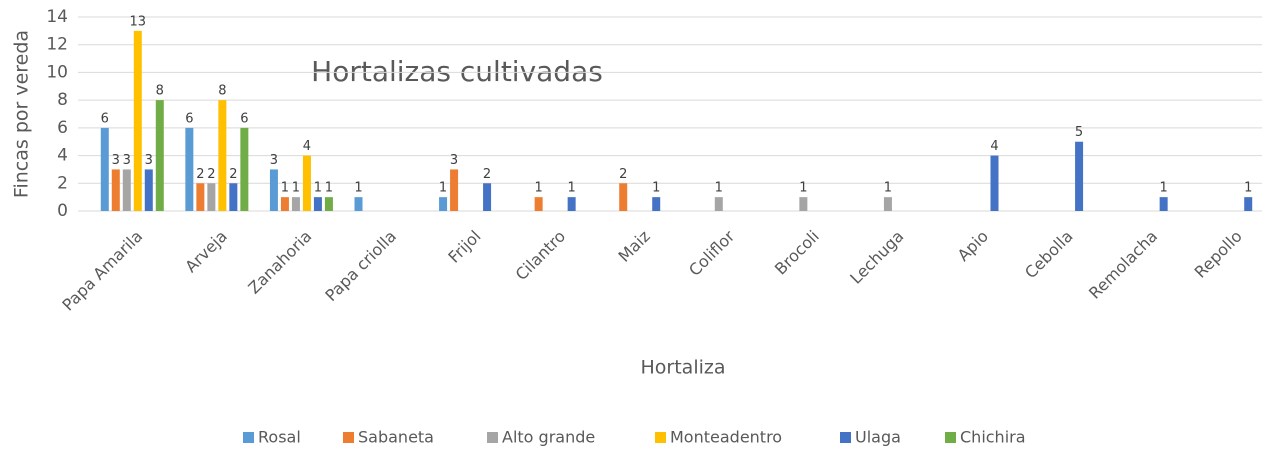 The image size is (1277, 451). What do you see at coordinates (62, 128) in the screenshot?
I see `y-tick-label: 6` at bounding box center [62, 128].